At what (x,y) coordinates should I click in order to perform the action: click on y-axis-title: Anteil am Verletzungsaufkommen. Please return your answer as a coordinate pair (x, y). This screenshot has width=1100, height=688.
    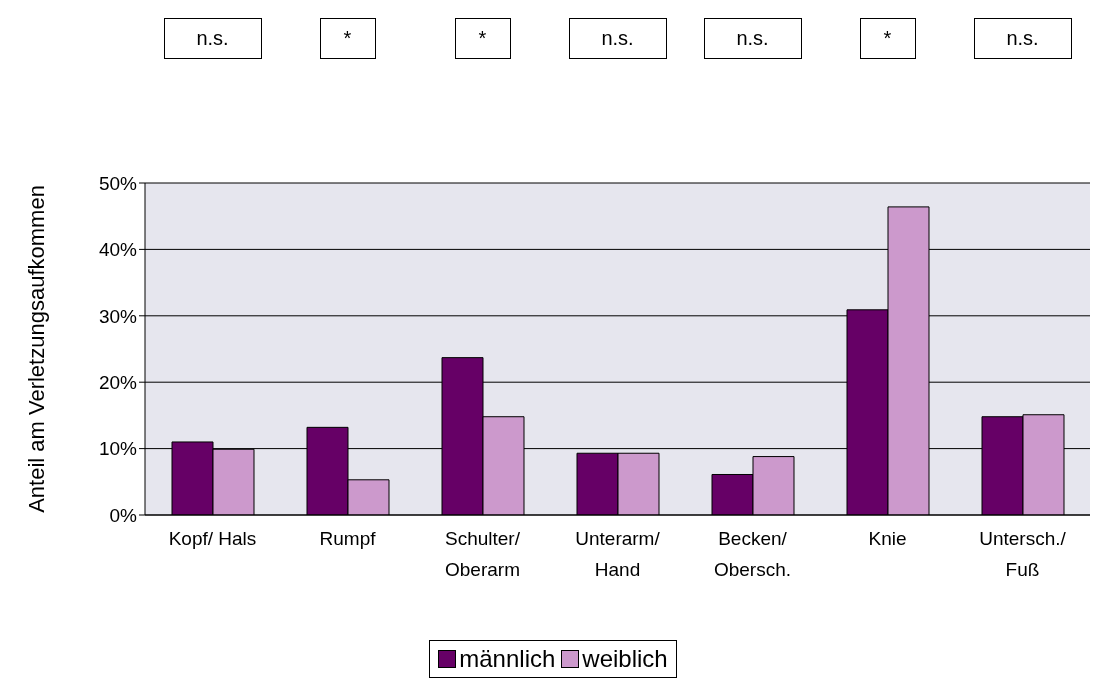
    Looking at the image, I should click on (36, 349).